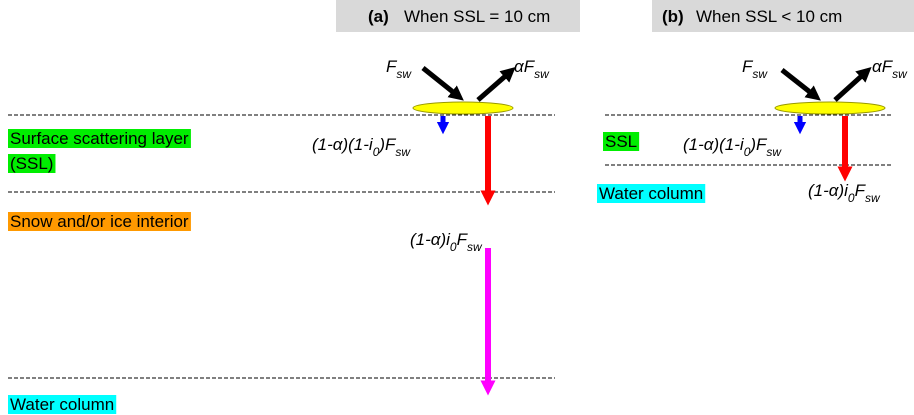 This screenshot has height=415, width=914. I want to click on layer-label: SSL, so click(621, 141).